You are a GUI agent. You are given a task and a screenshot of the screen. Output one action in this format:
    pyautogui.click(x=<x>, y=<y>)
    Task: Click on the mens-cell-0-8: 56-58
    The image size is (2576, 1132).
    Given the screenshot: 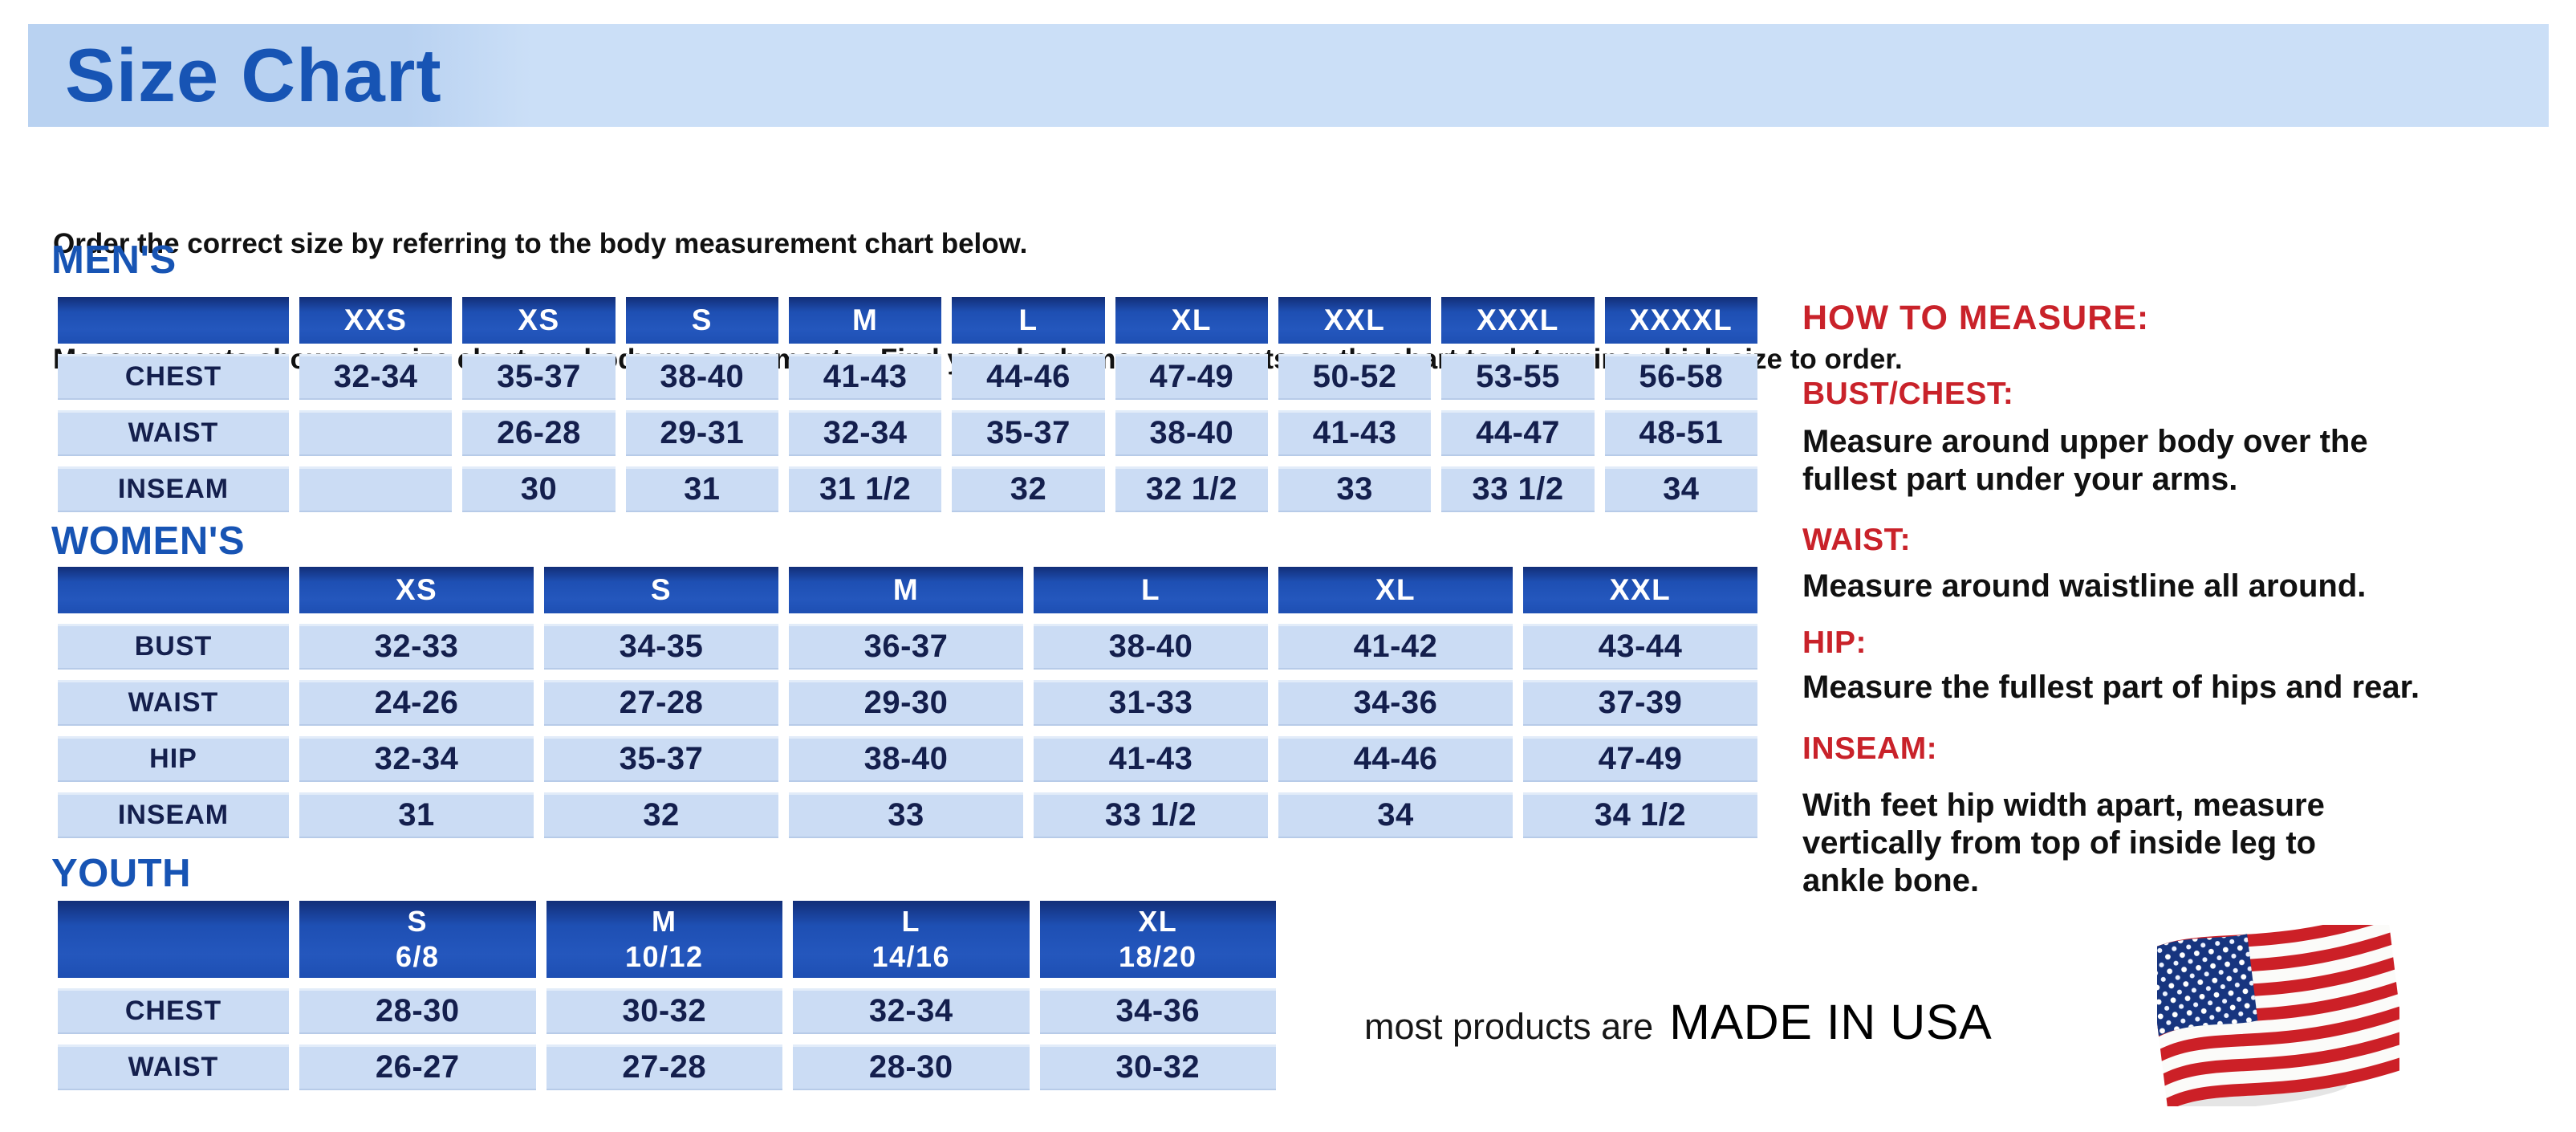 What is the action you would take?
    pyautogui.click(x=1680, y=377)
    